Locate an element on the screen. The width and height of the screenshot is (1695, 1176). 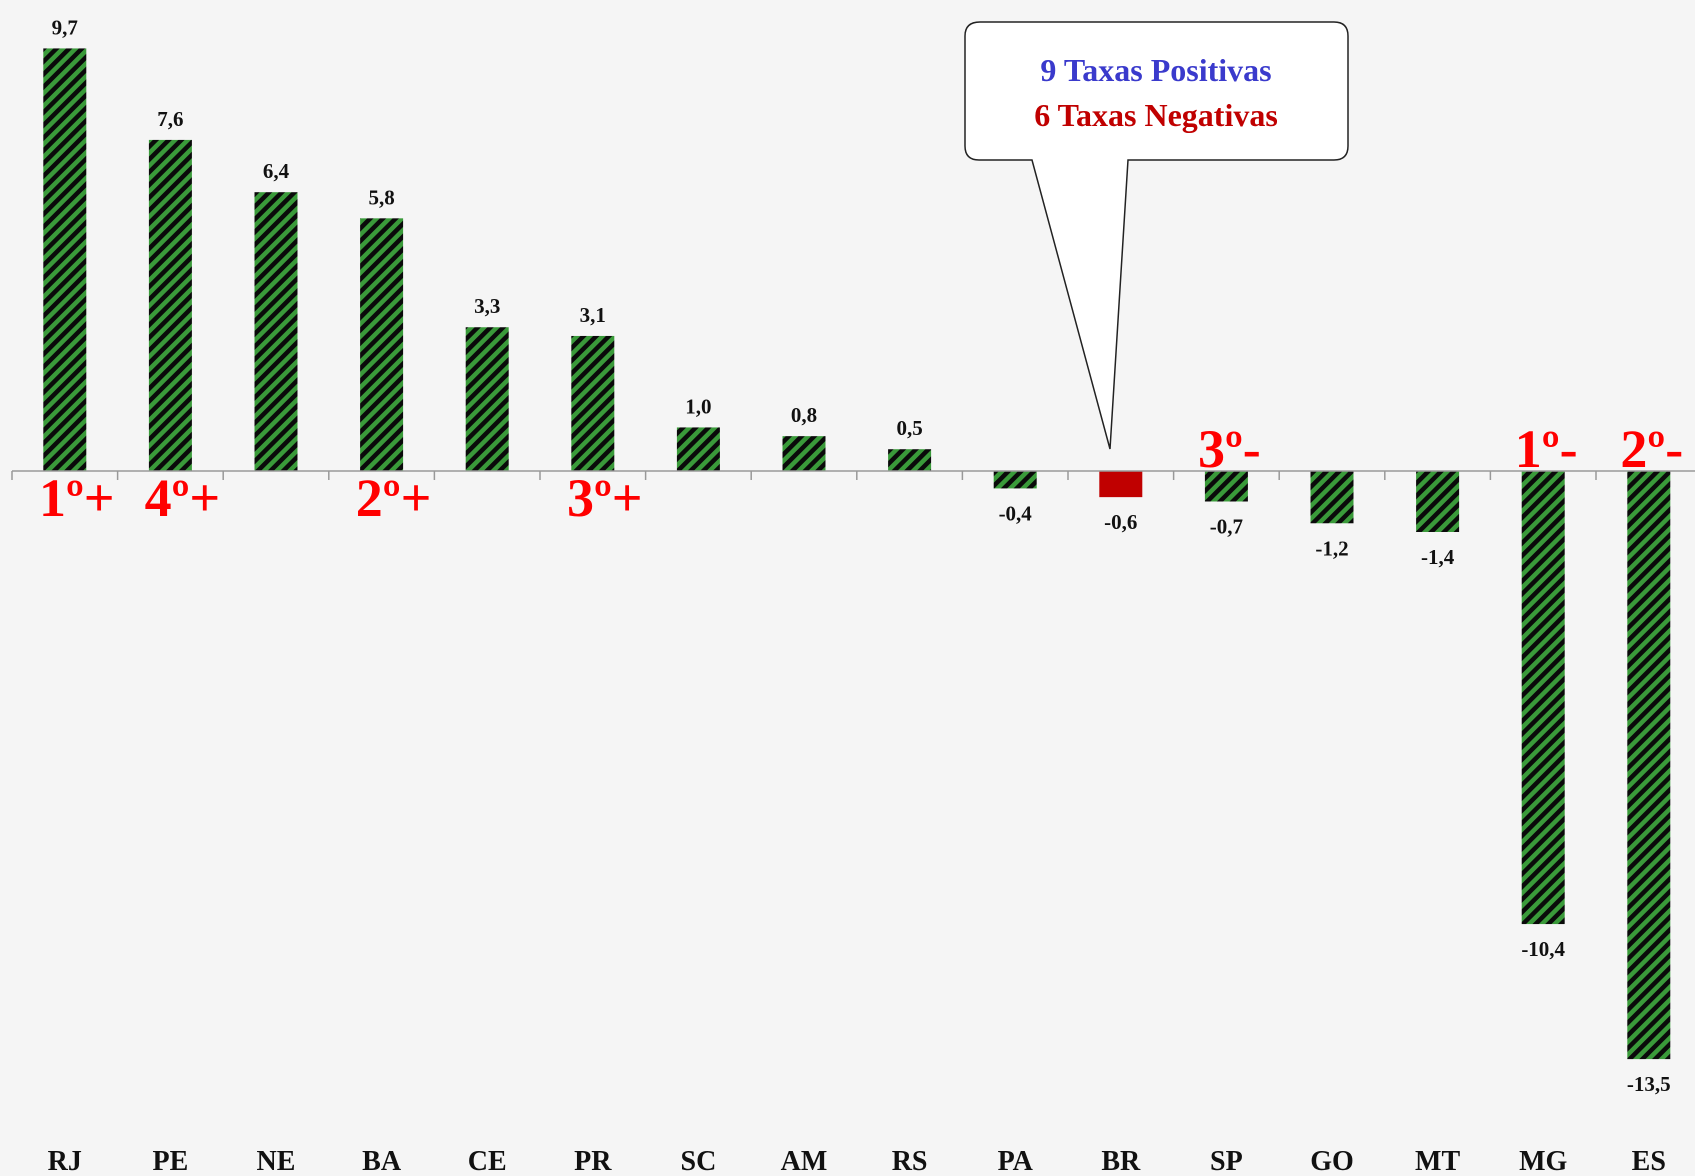
x-tick-label: ES is located at coordinates (1649, 1161).